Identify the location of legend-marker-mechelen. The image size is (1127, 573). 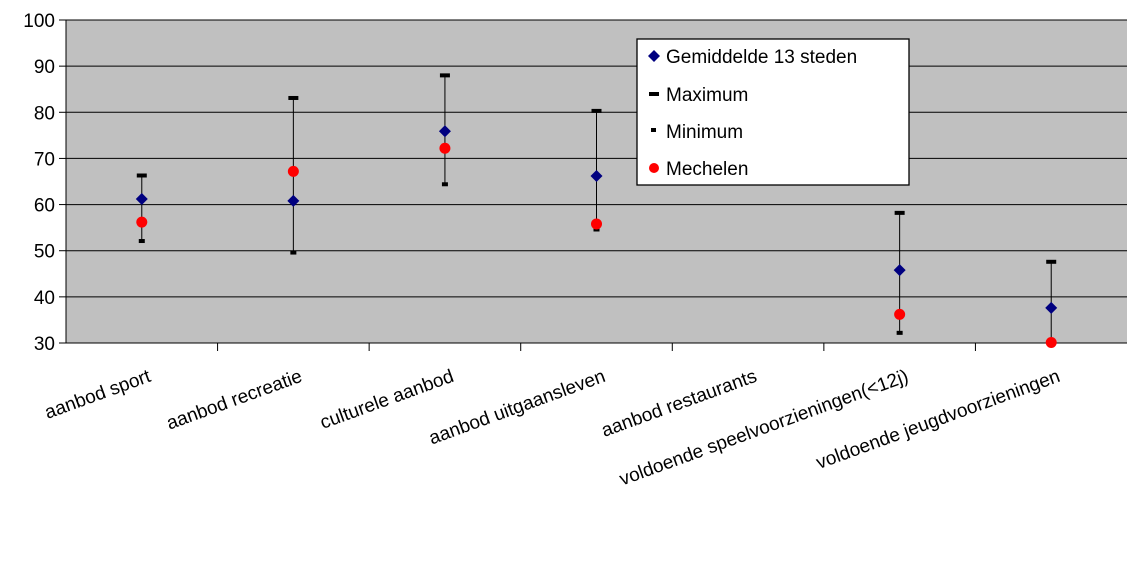
(654, 168).